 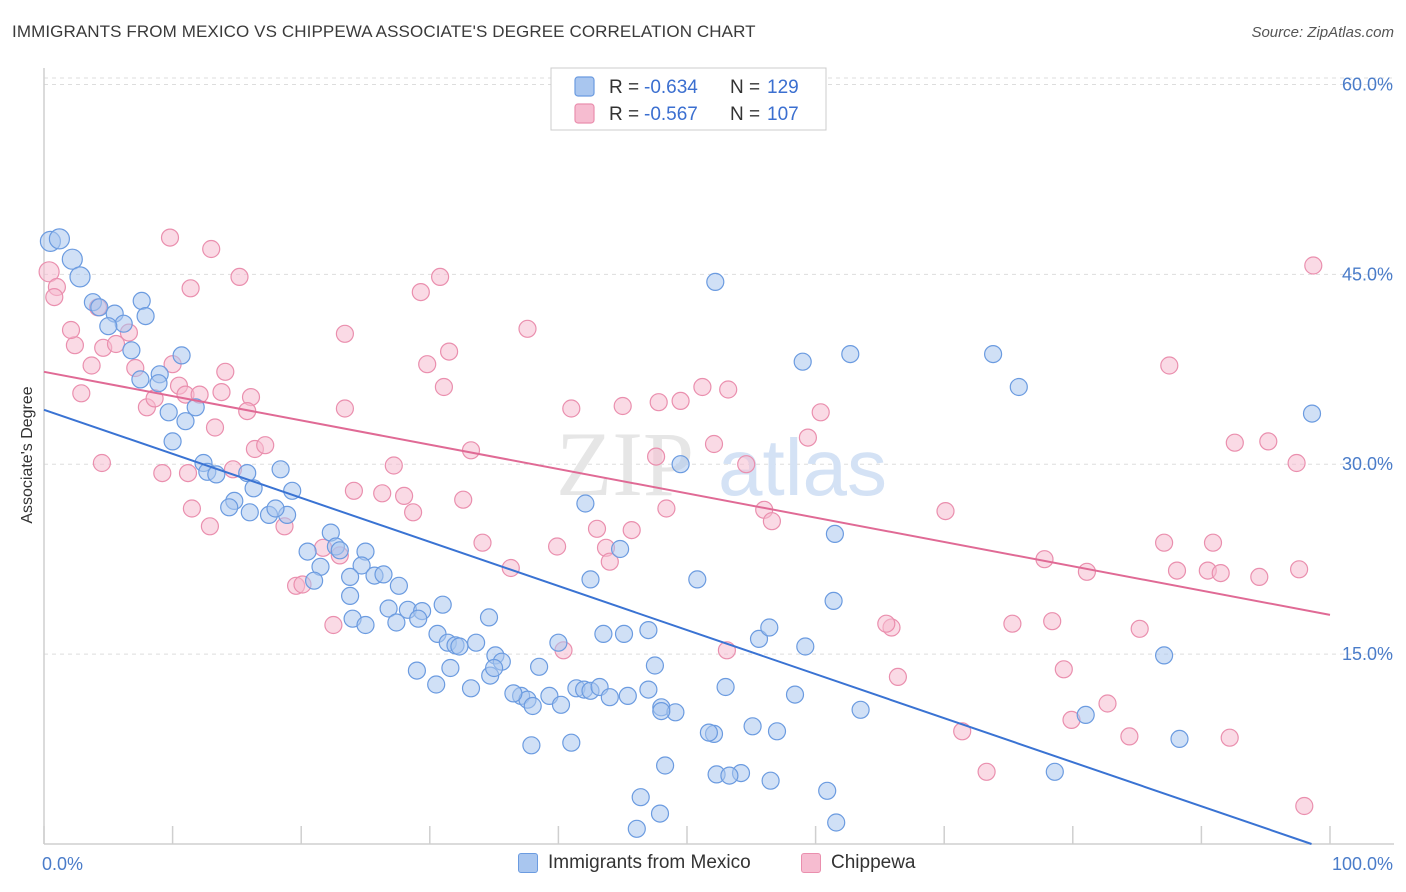 What do you see at coordinates (584, 86) in the screenshot?
I see `legend-swatch-blue` at bounding box center [584, 86].